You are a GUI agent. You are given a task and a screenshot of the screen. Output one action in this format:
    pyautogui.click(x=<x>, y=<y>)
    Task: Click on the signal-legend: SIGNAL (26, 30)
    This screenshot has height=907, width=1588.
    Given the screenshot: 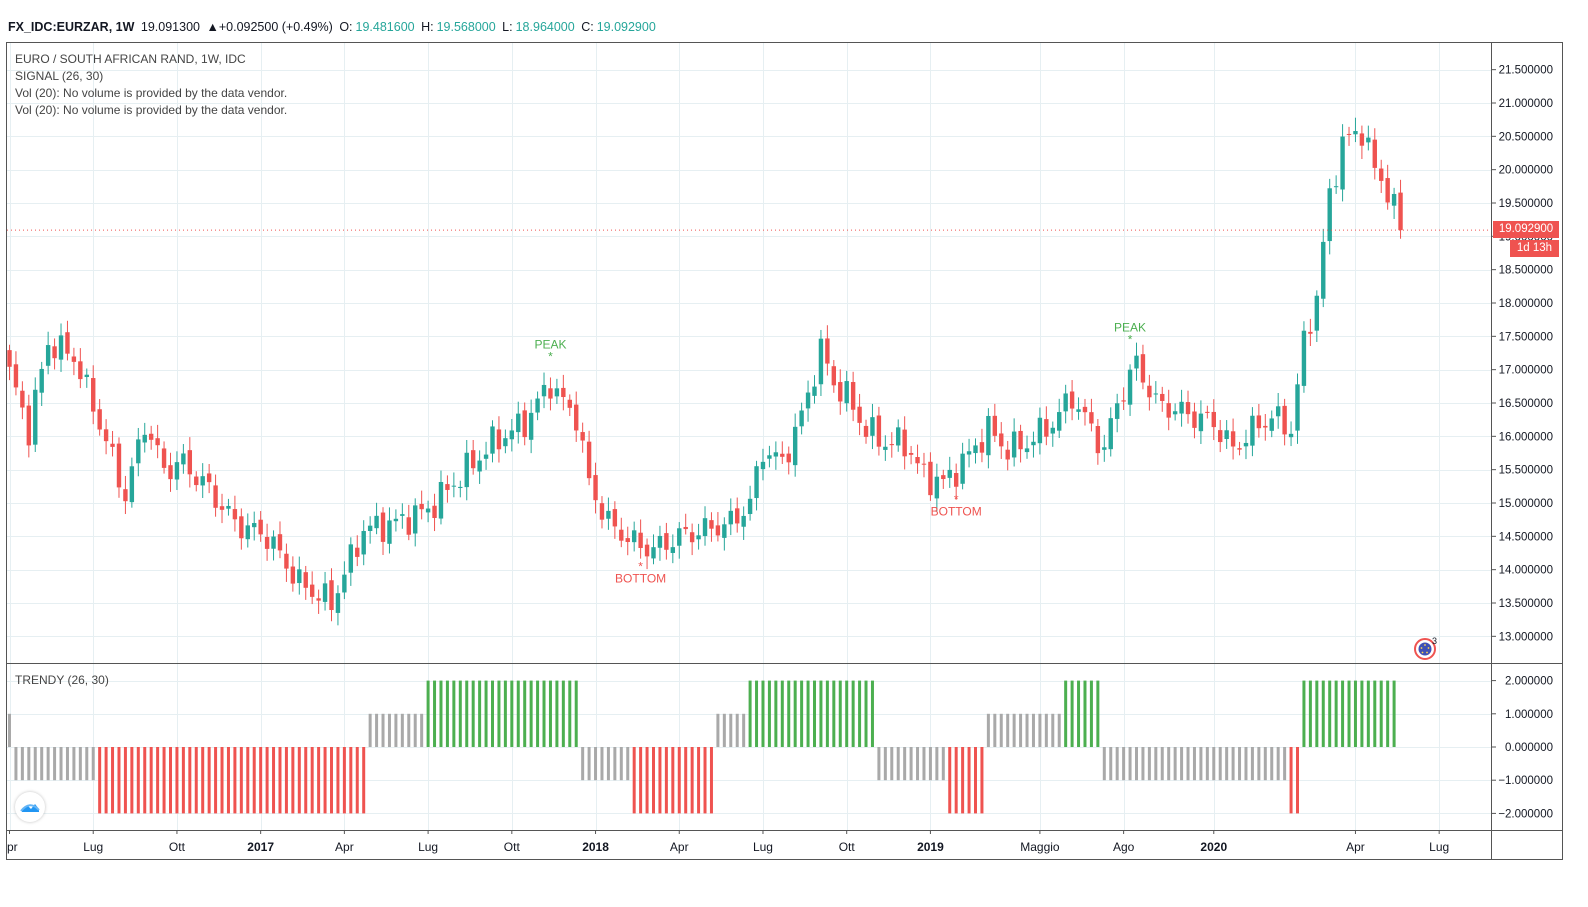 What is the action you would take?
    pyautogui.click(x=59, y=76)
    